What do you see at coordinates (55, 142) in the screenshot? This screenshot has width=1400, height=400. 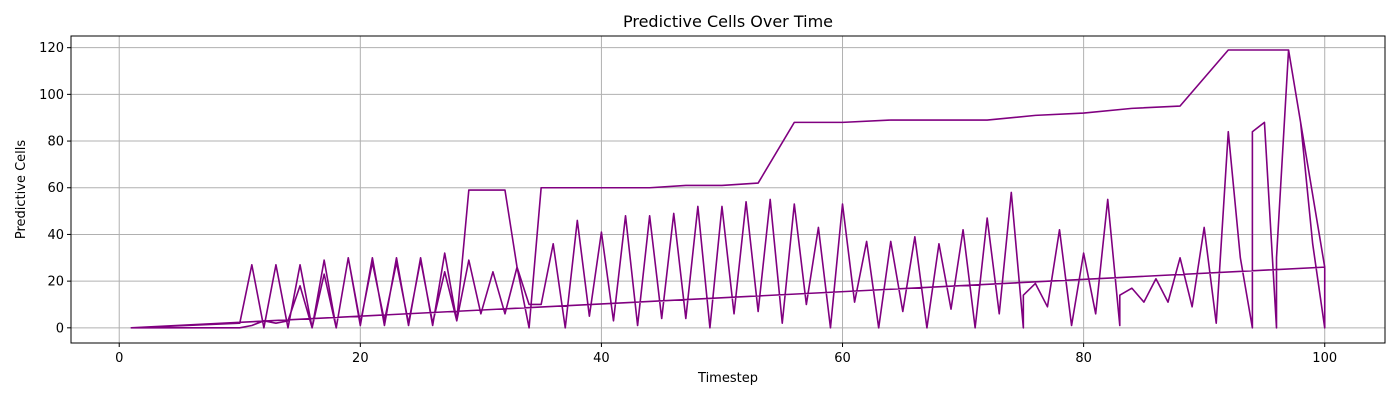 I see `y-tick-label: 80` at bounding box center [55, 142].